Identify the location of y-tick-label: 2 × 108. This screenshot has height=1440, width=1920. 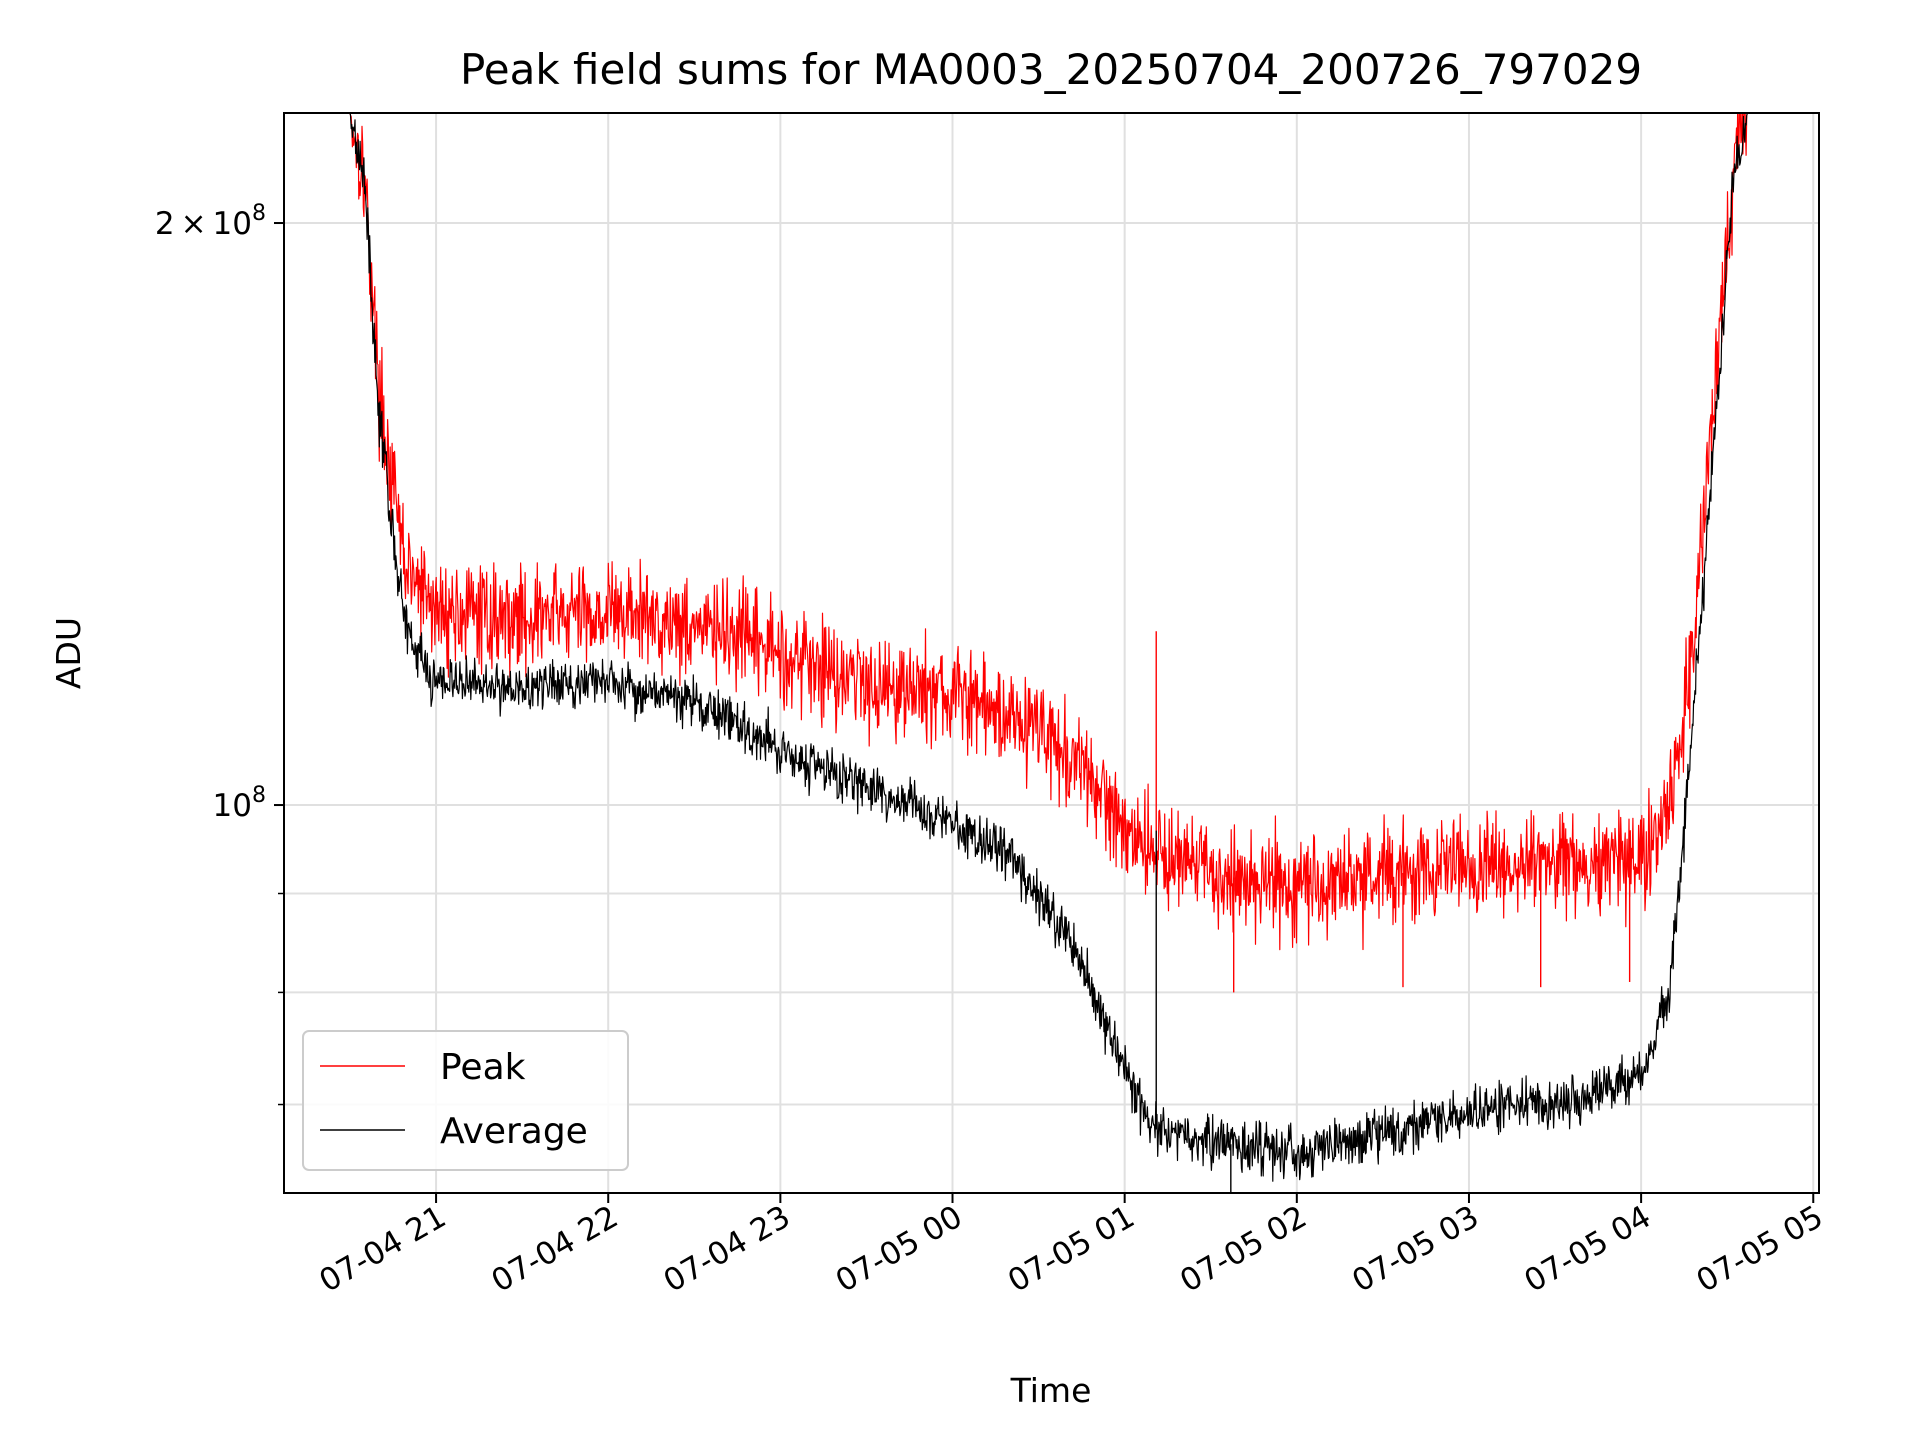
(210, 221).